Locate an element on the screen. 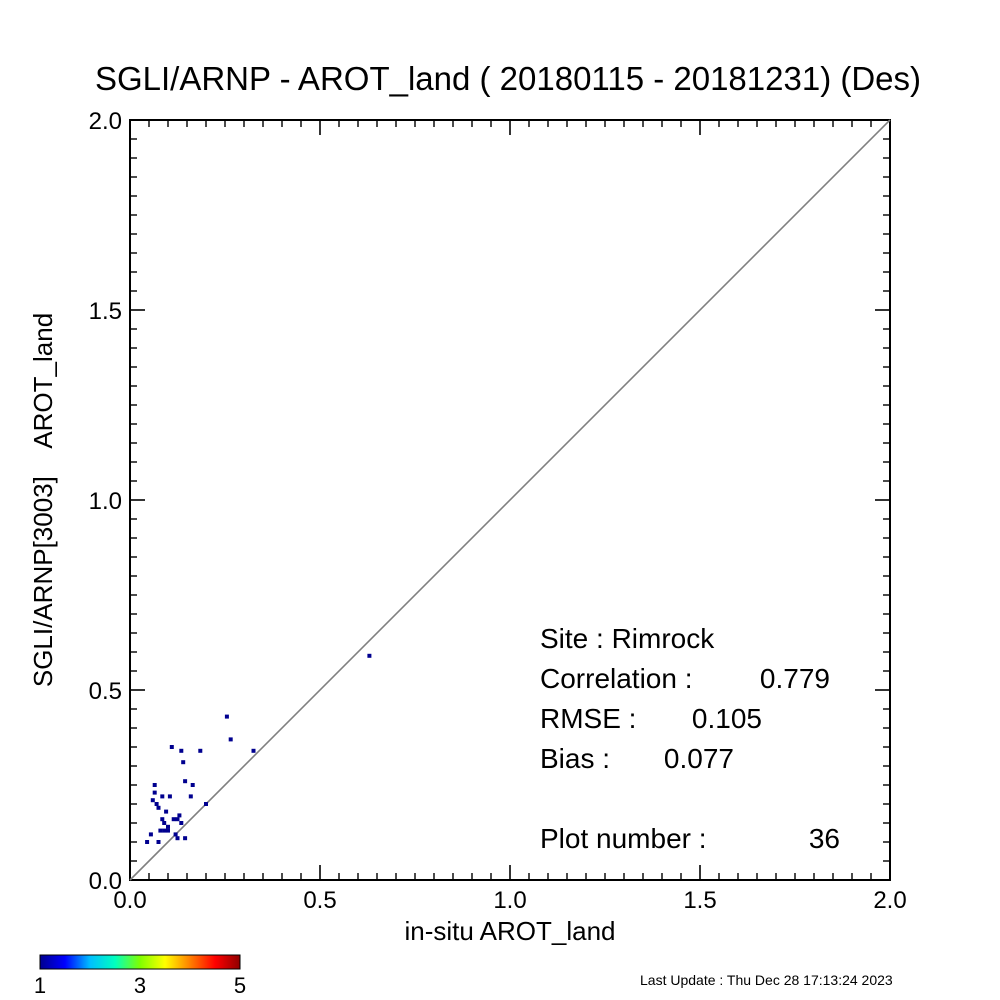 Image resolution: width=1000 pixels, height=1000 pixels. colorbar-tick-labels: 1 3 5 is located at coordinates (140, 985).